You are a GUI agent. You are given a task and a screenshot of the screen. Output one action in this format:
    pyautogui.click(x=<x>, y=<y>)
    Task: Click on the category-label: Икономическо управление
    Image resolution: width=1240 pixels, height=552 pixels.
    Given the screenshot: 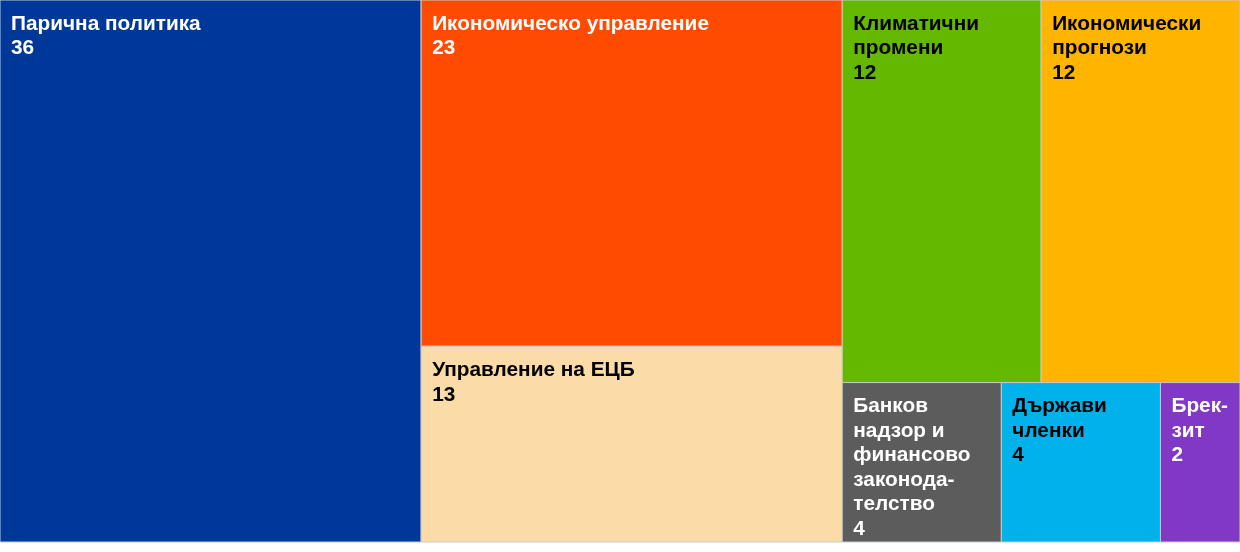 What is the action you would take?
    pyautogui.click(x=570, y=22)
    